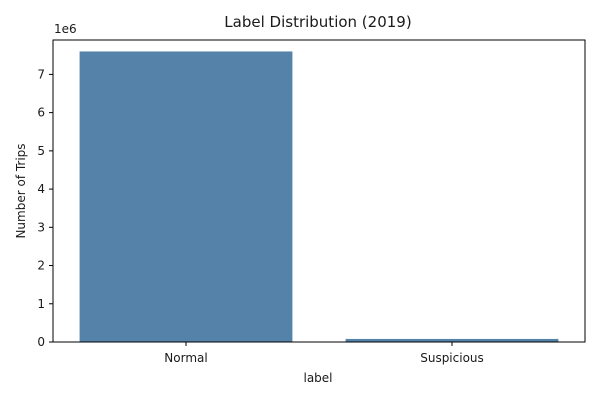  What do you see at coordinates (41, 304) in the screenshot?
I see `y-tick-label: 1` at bounding box center [41, 304].